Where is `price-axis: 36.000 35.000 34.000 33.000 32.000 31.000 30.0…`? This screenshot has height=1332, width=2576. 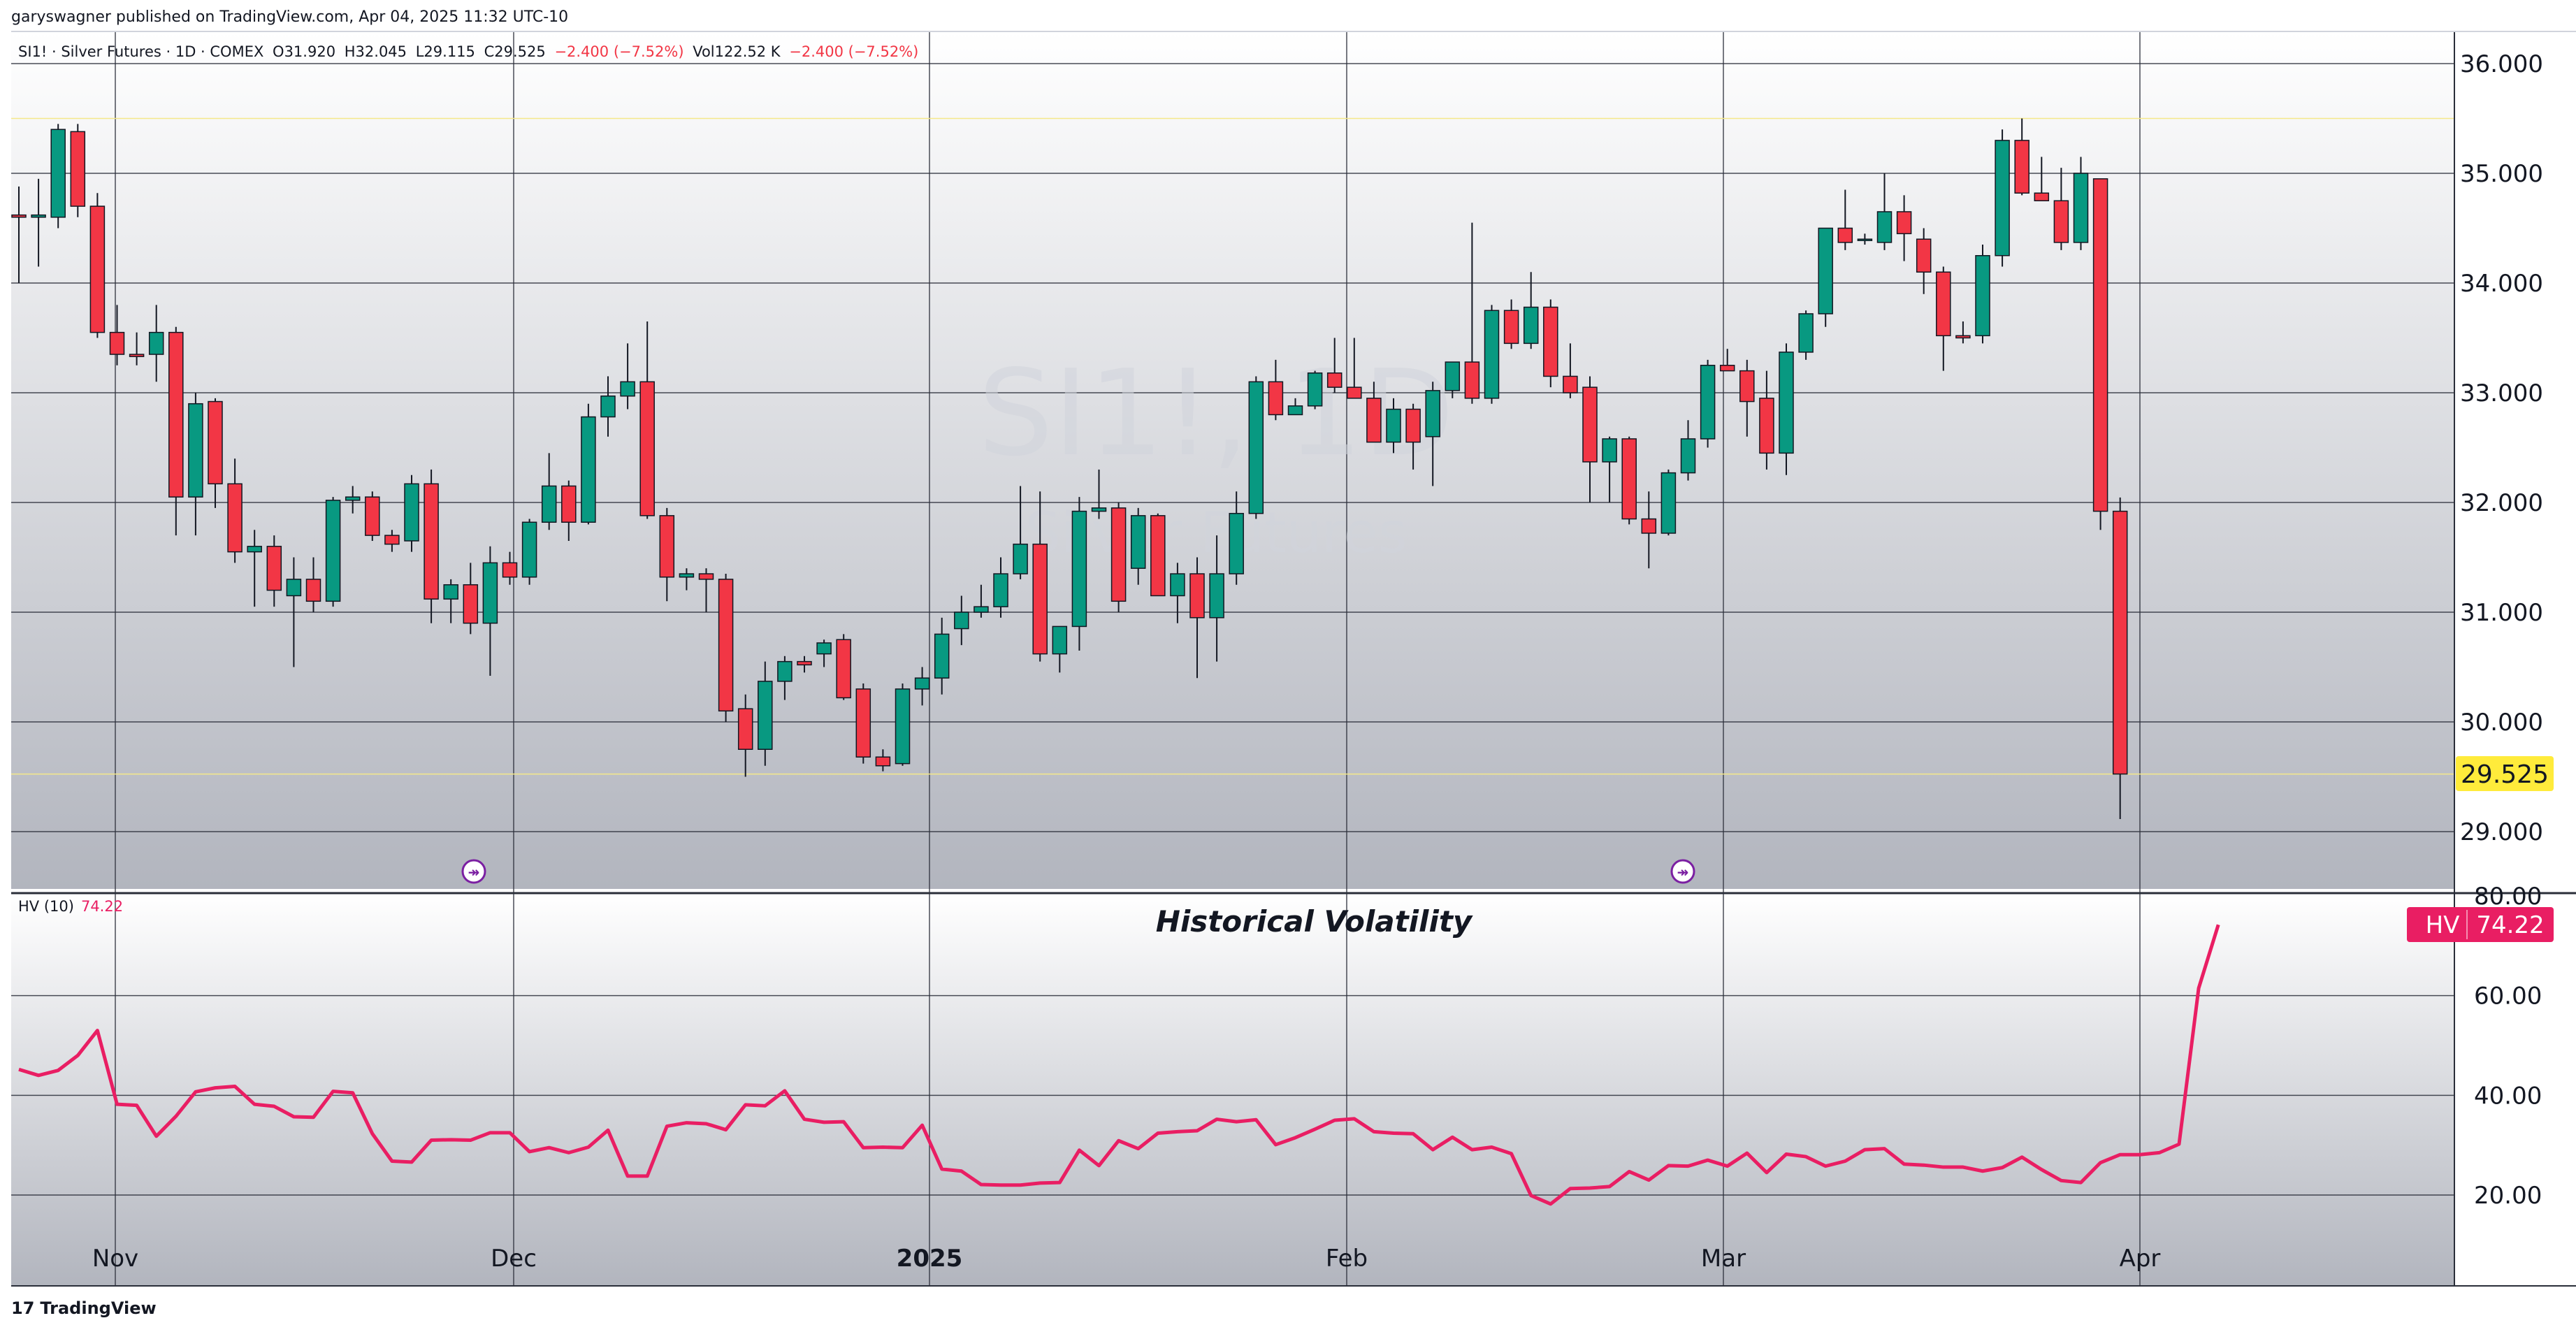 price-axis: 36.000 35.000 34.000 33.000 32.000 31.000 30.0… is located at coordinates (2501, 448).